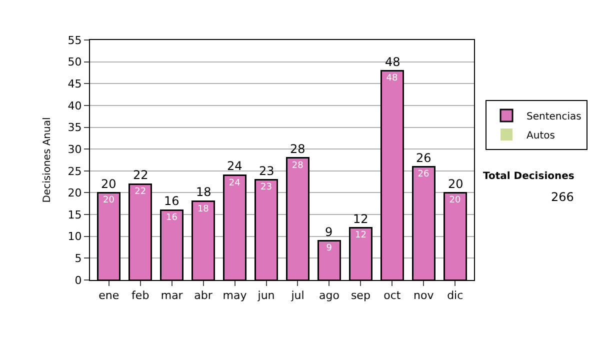 This screenshot has width=600, height=340. I want to click on y-tick-label: 50, so click(75, 62).